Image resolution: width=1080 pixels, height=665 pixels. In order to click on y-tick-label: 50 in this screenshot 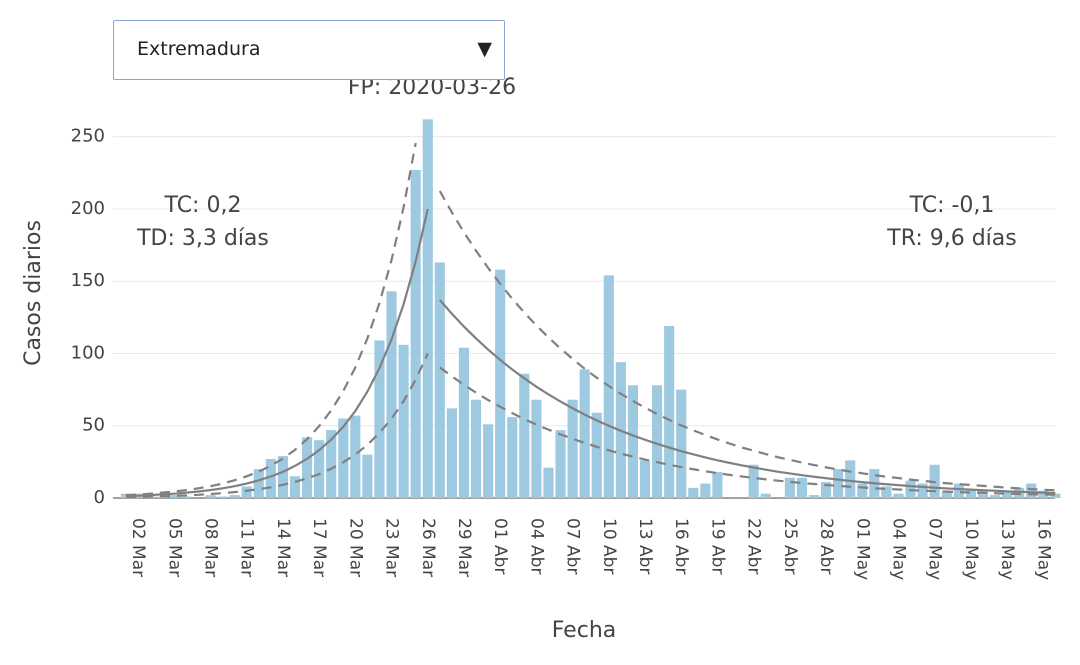, I will do `click(93, 425)`.